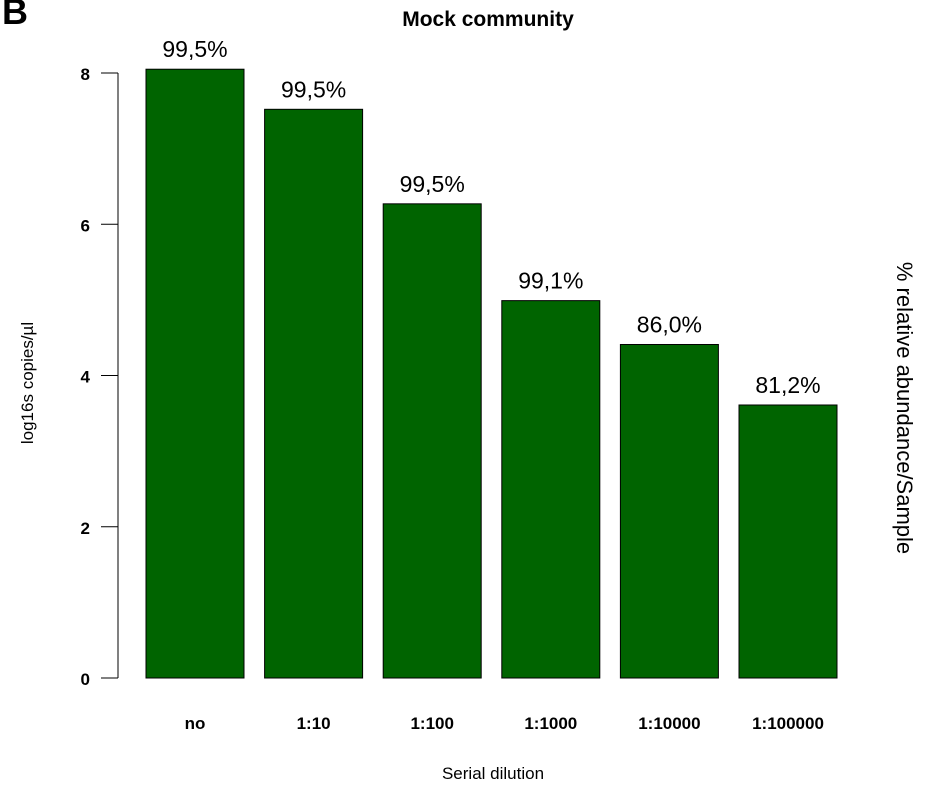  Describe the element at coordinates (15, 16) in the screenshot. I see `panel-label: B` at that location.